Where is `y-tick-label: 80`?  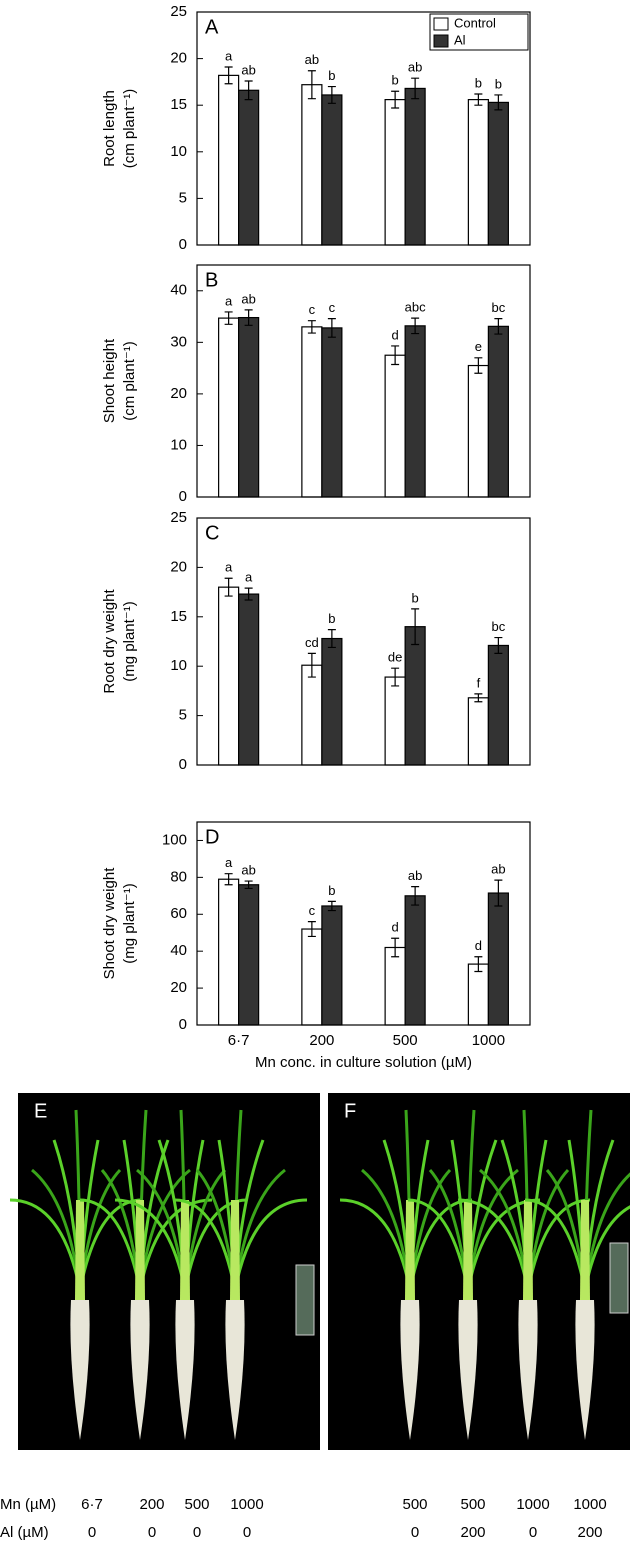
y-tick-label: 80 is located at coordinates (178, 876).